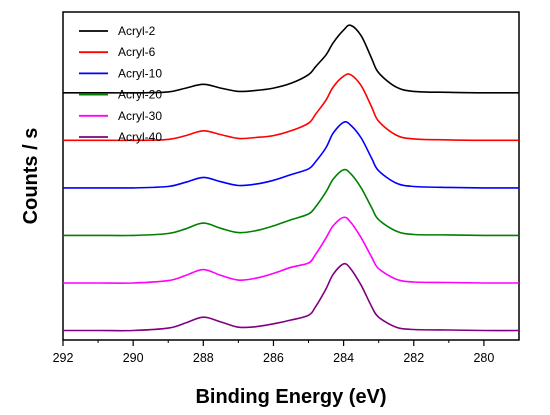 The width and height of the screenshot is (550, 415). Describe the element at coordinates (140, 73) in the screenshot. I see `legend-label: Acryl-10` at that location.